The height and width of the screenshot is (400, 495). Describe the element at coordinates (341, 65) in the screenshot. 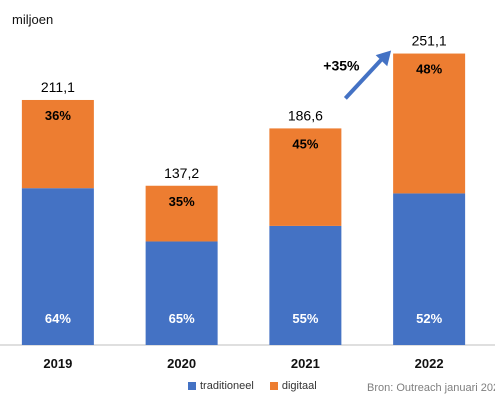

I see `growth-annotation-label: +35%` at that location.